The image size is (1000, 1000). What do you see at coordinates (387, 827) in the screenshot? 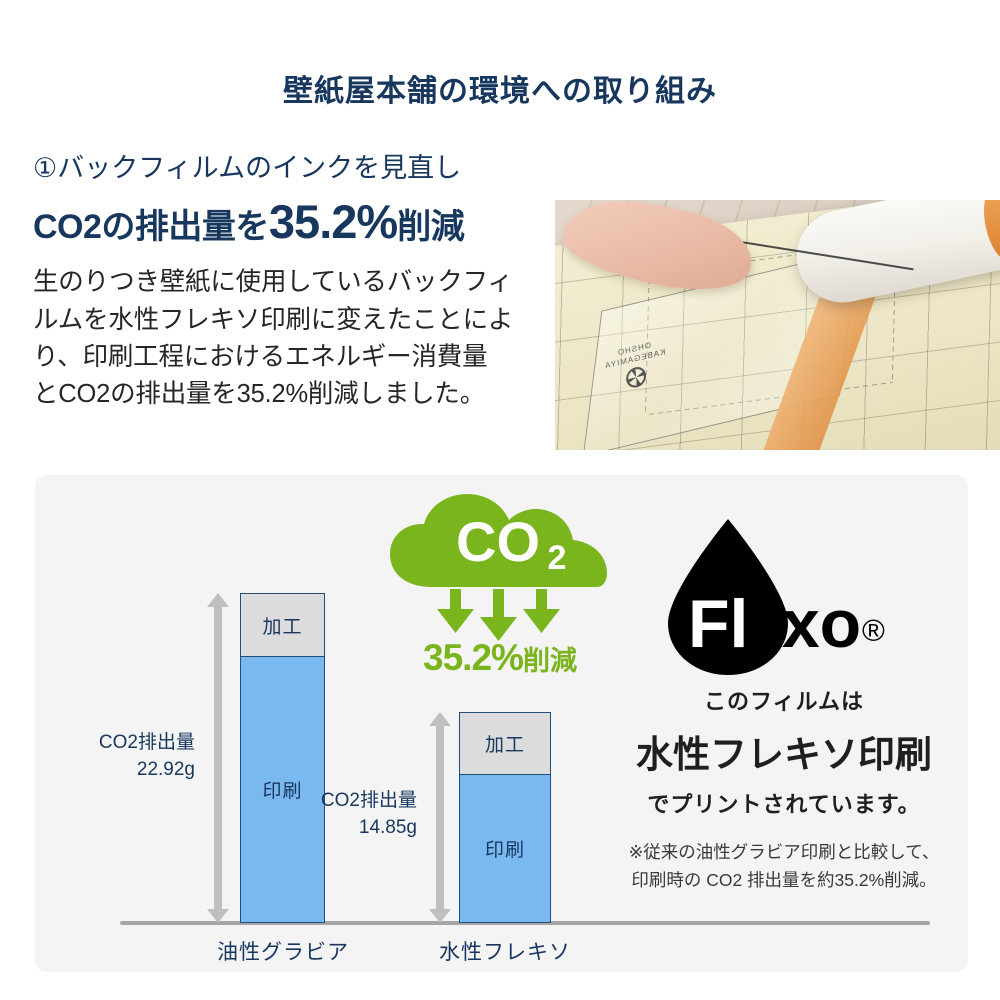
I see `measure-label-value: 14.85g` at bounding box center [387, 827].